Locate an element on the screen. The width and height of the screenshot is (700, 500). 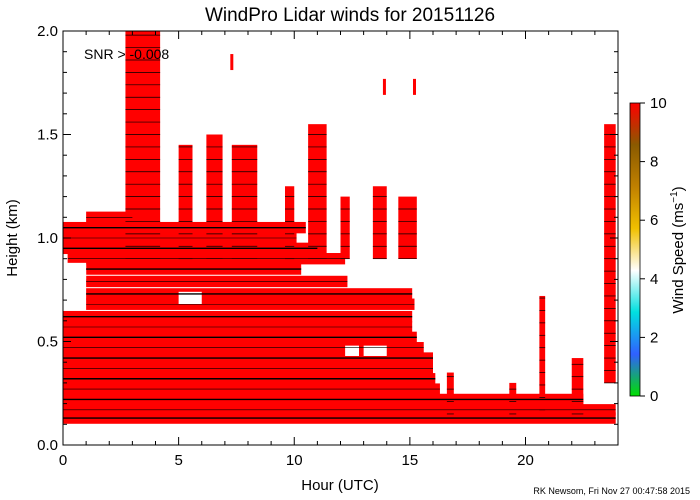
colorbar-tick-label: 4 is located at coordinates (654, 279).